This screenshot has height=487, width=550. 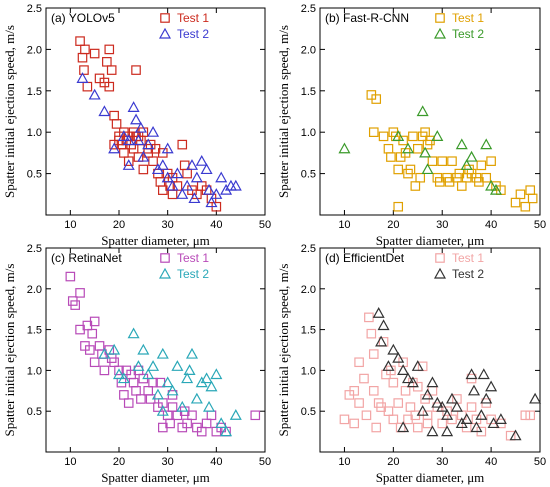 What do you see at coordinates (367, 18) in the screenshot?
I see `panel-title: (b) Fast-R-CNN` at bounding box center [367, 18].